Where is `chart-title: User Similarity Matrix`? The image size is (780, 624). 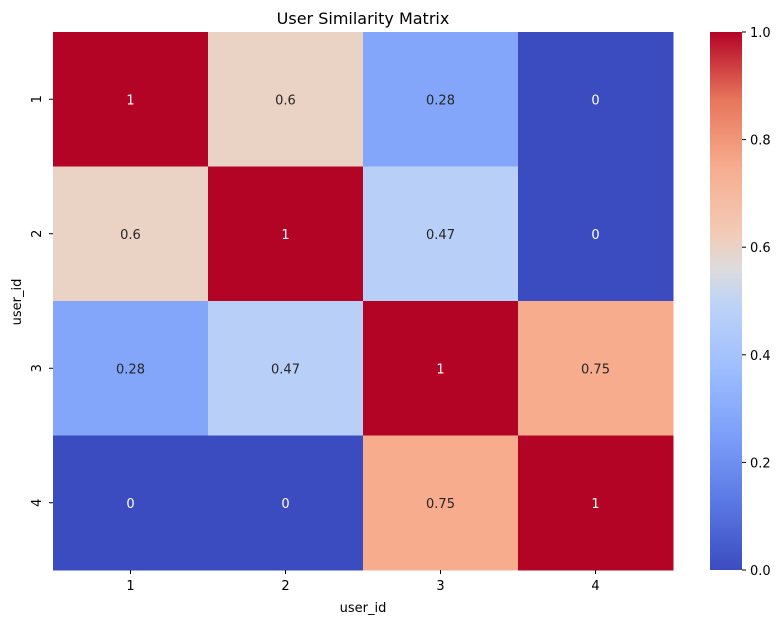
chart-title: User Similarity Matrix is located at coordinates (363, 18).